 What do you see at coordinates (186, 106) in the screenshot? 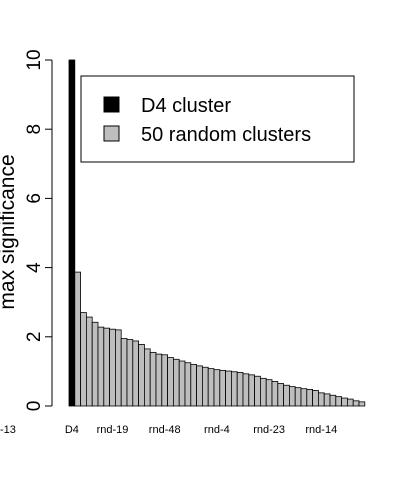
I see `legend-label: D4 cluster` at bounding box center [186, 106].